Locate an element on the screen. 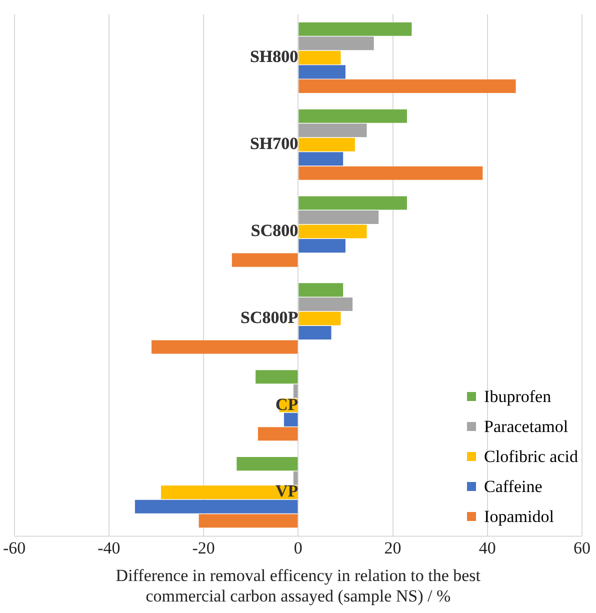 This screenshot has width=596, height=613. y-tick-label: SH800 is located at coordinates (274, 56).